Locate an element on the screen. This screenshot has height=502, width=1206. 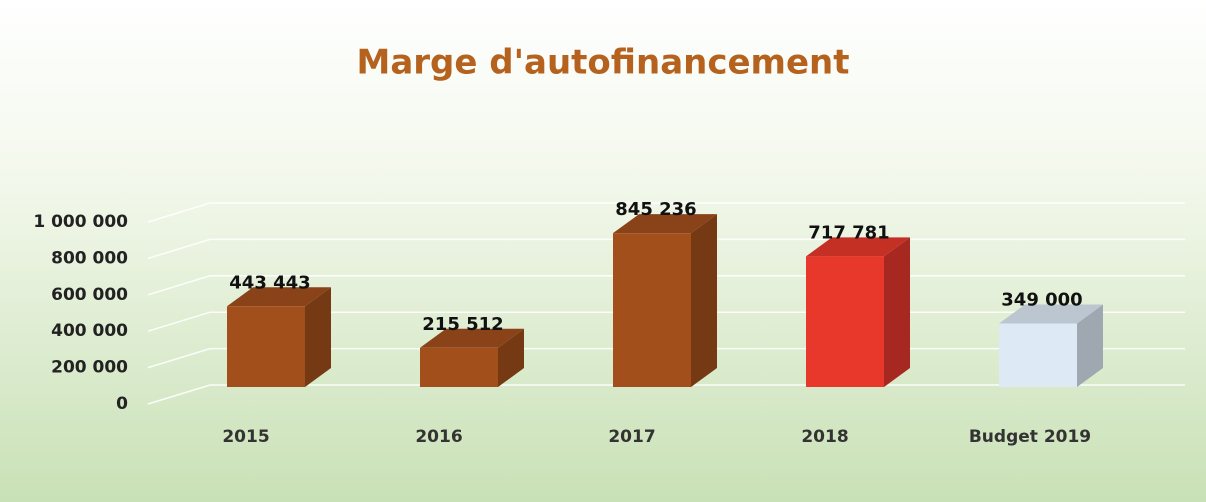
y-tick-label: 600 000 is located at coordinates (89, 295).